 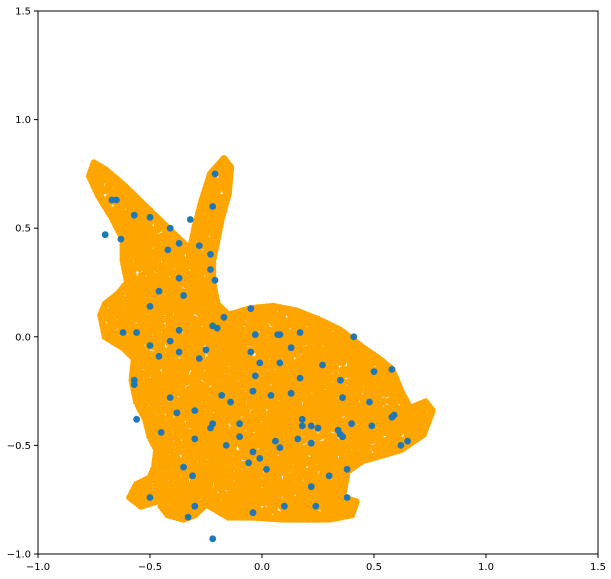 I want to click on y-tick-label: 0.5, so click(x=23, y=229).